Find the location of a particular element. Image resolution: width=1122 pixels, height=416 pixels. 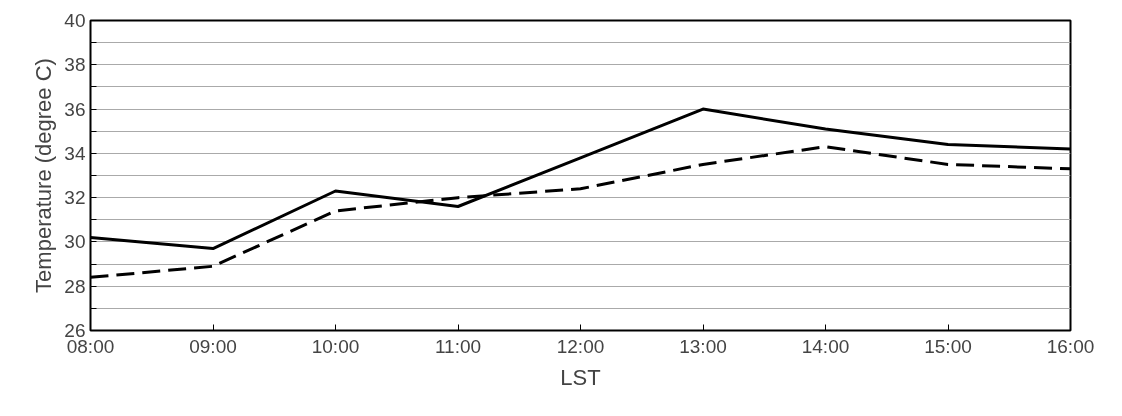

x-tick-label: 09:00 is located at coordinates (213, 346).